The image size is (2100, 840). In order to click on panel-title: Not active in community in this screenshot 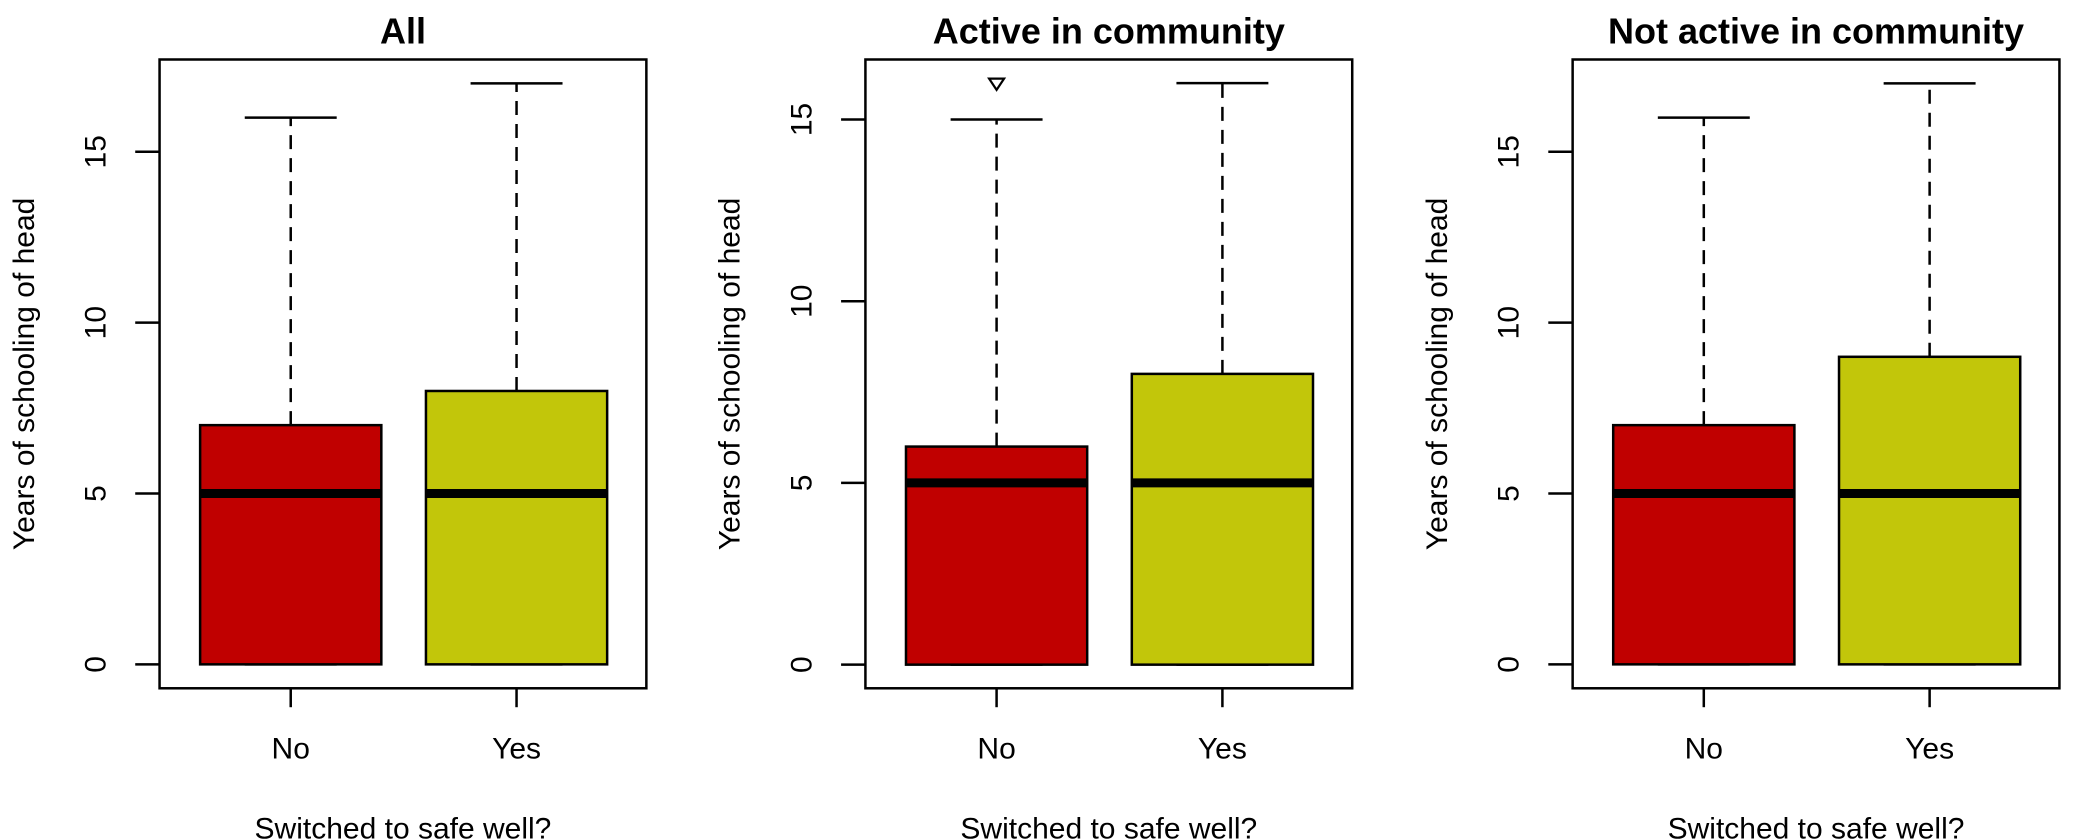, I will do `click(1816, 30)`.